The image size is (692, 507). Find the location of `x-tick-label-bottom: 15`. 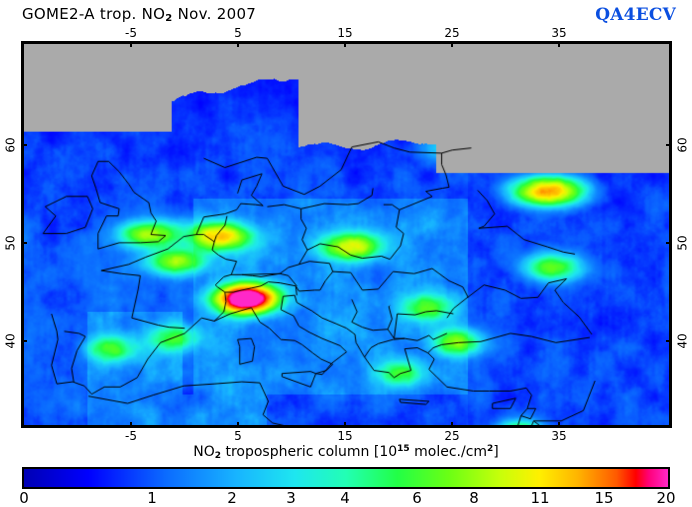

x-tick-label-bottom: 15 is located at coordinates (345, 436).